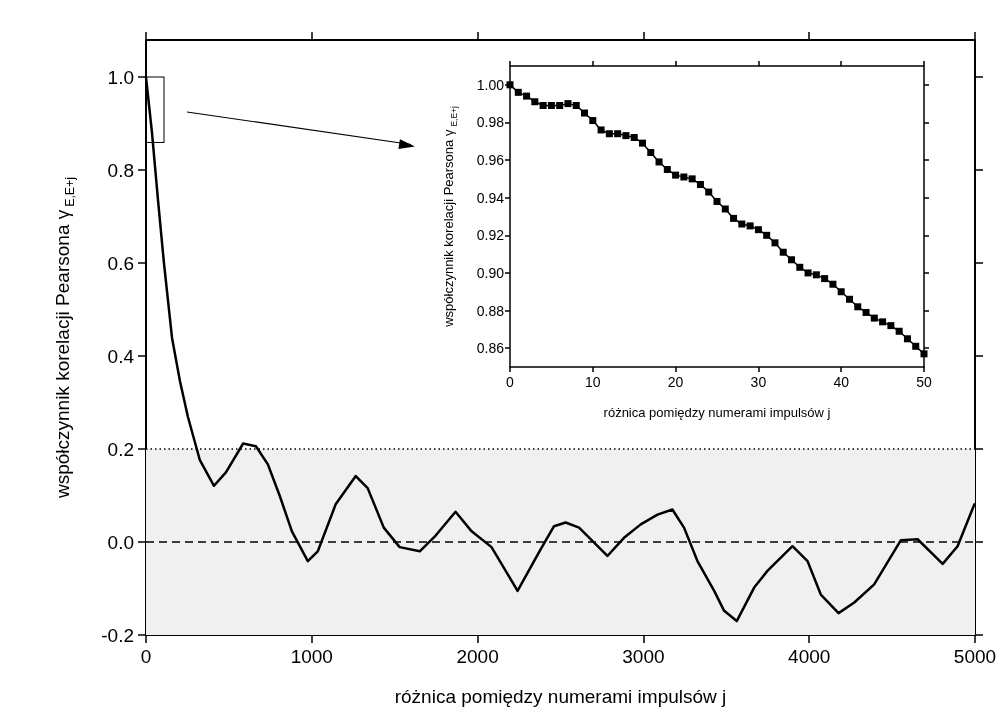  What do you see at coordinates (924, 382) in the screenshot?
I see `x-tick-label: 50` at bounding box center [924, 382].